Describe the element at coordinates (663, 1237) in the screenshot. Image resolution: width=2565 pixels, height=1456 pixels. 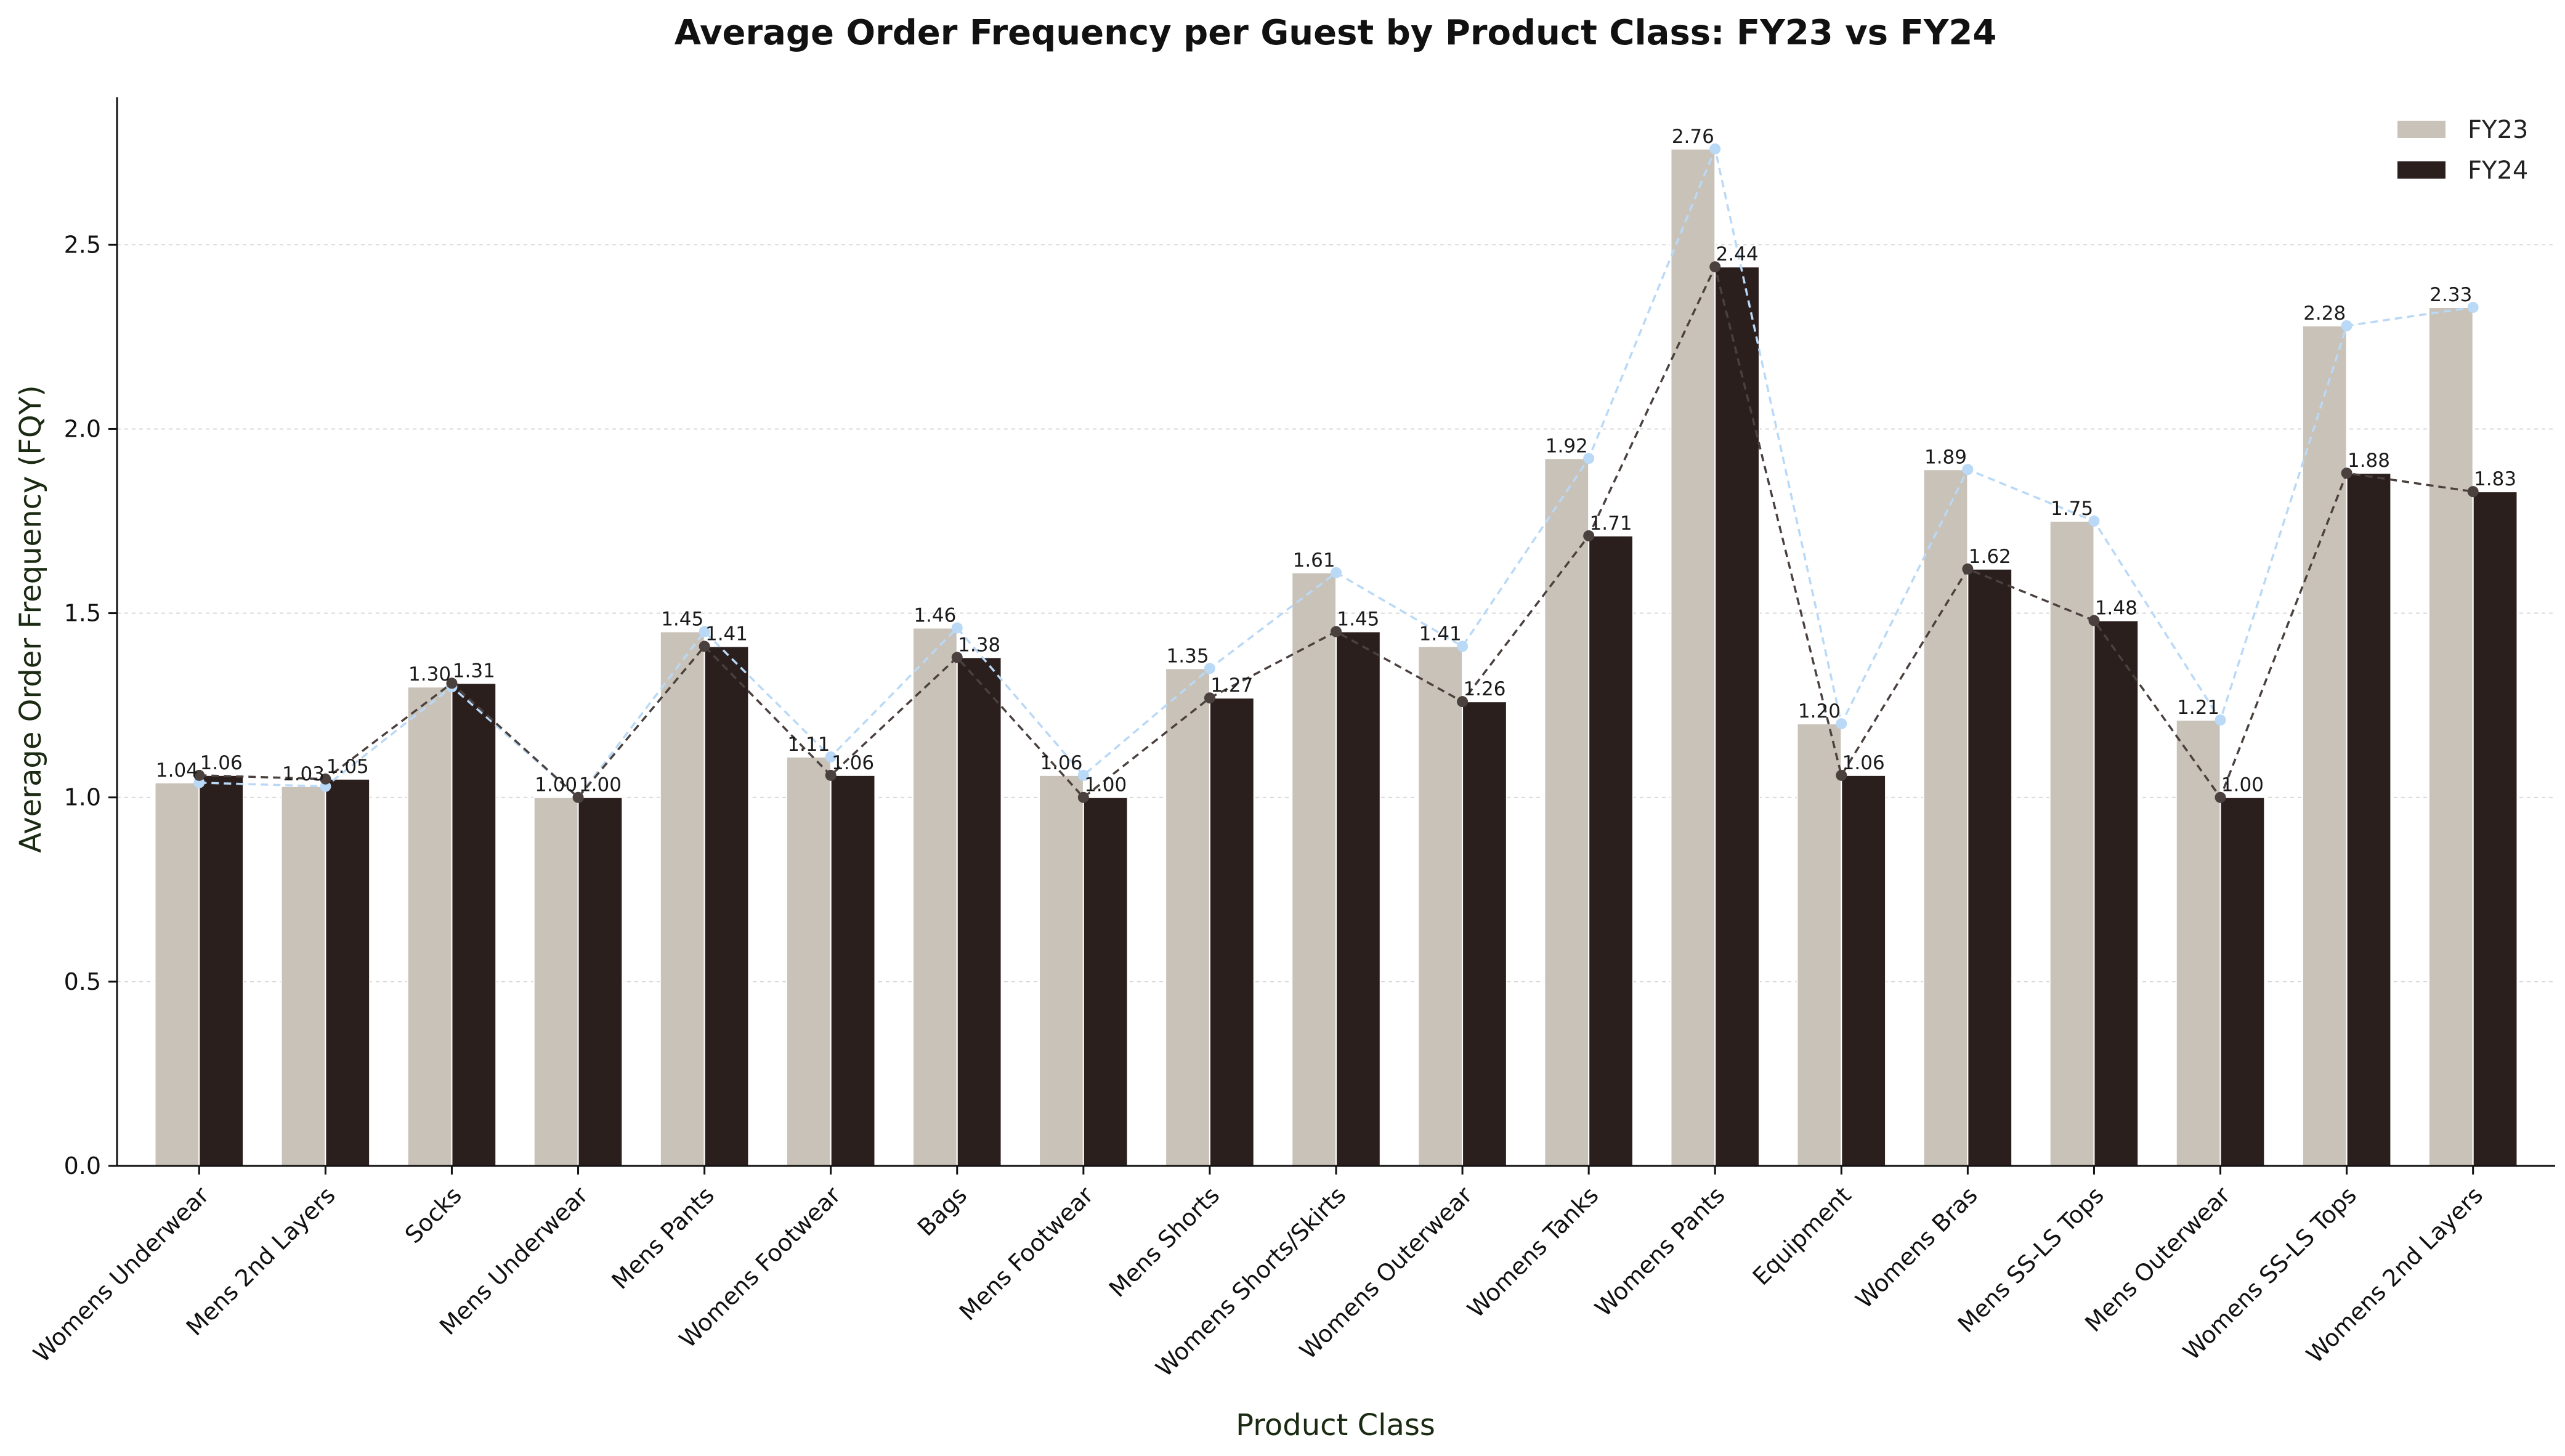
I see `x-tick-label: Mens Pants` at that location.